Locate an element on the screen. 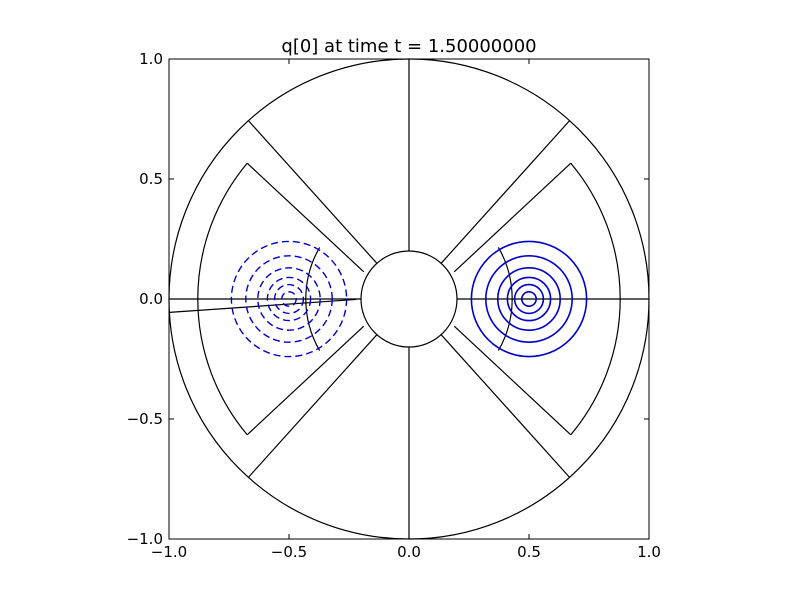 The width and height of the screenshot is (800, 600). radial-line-nw is located at coordinates (312, 192).